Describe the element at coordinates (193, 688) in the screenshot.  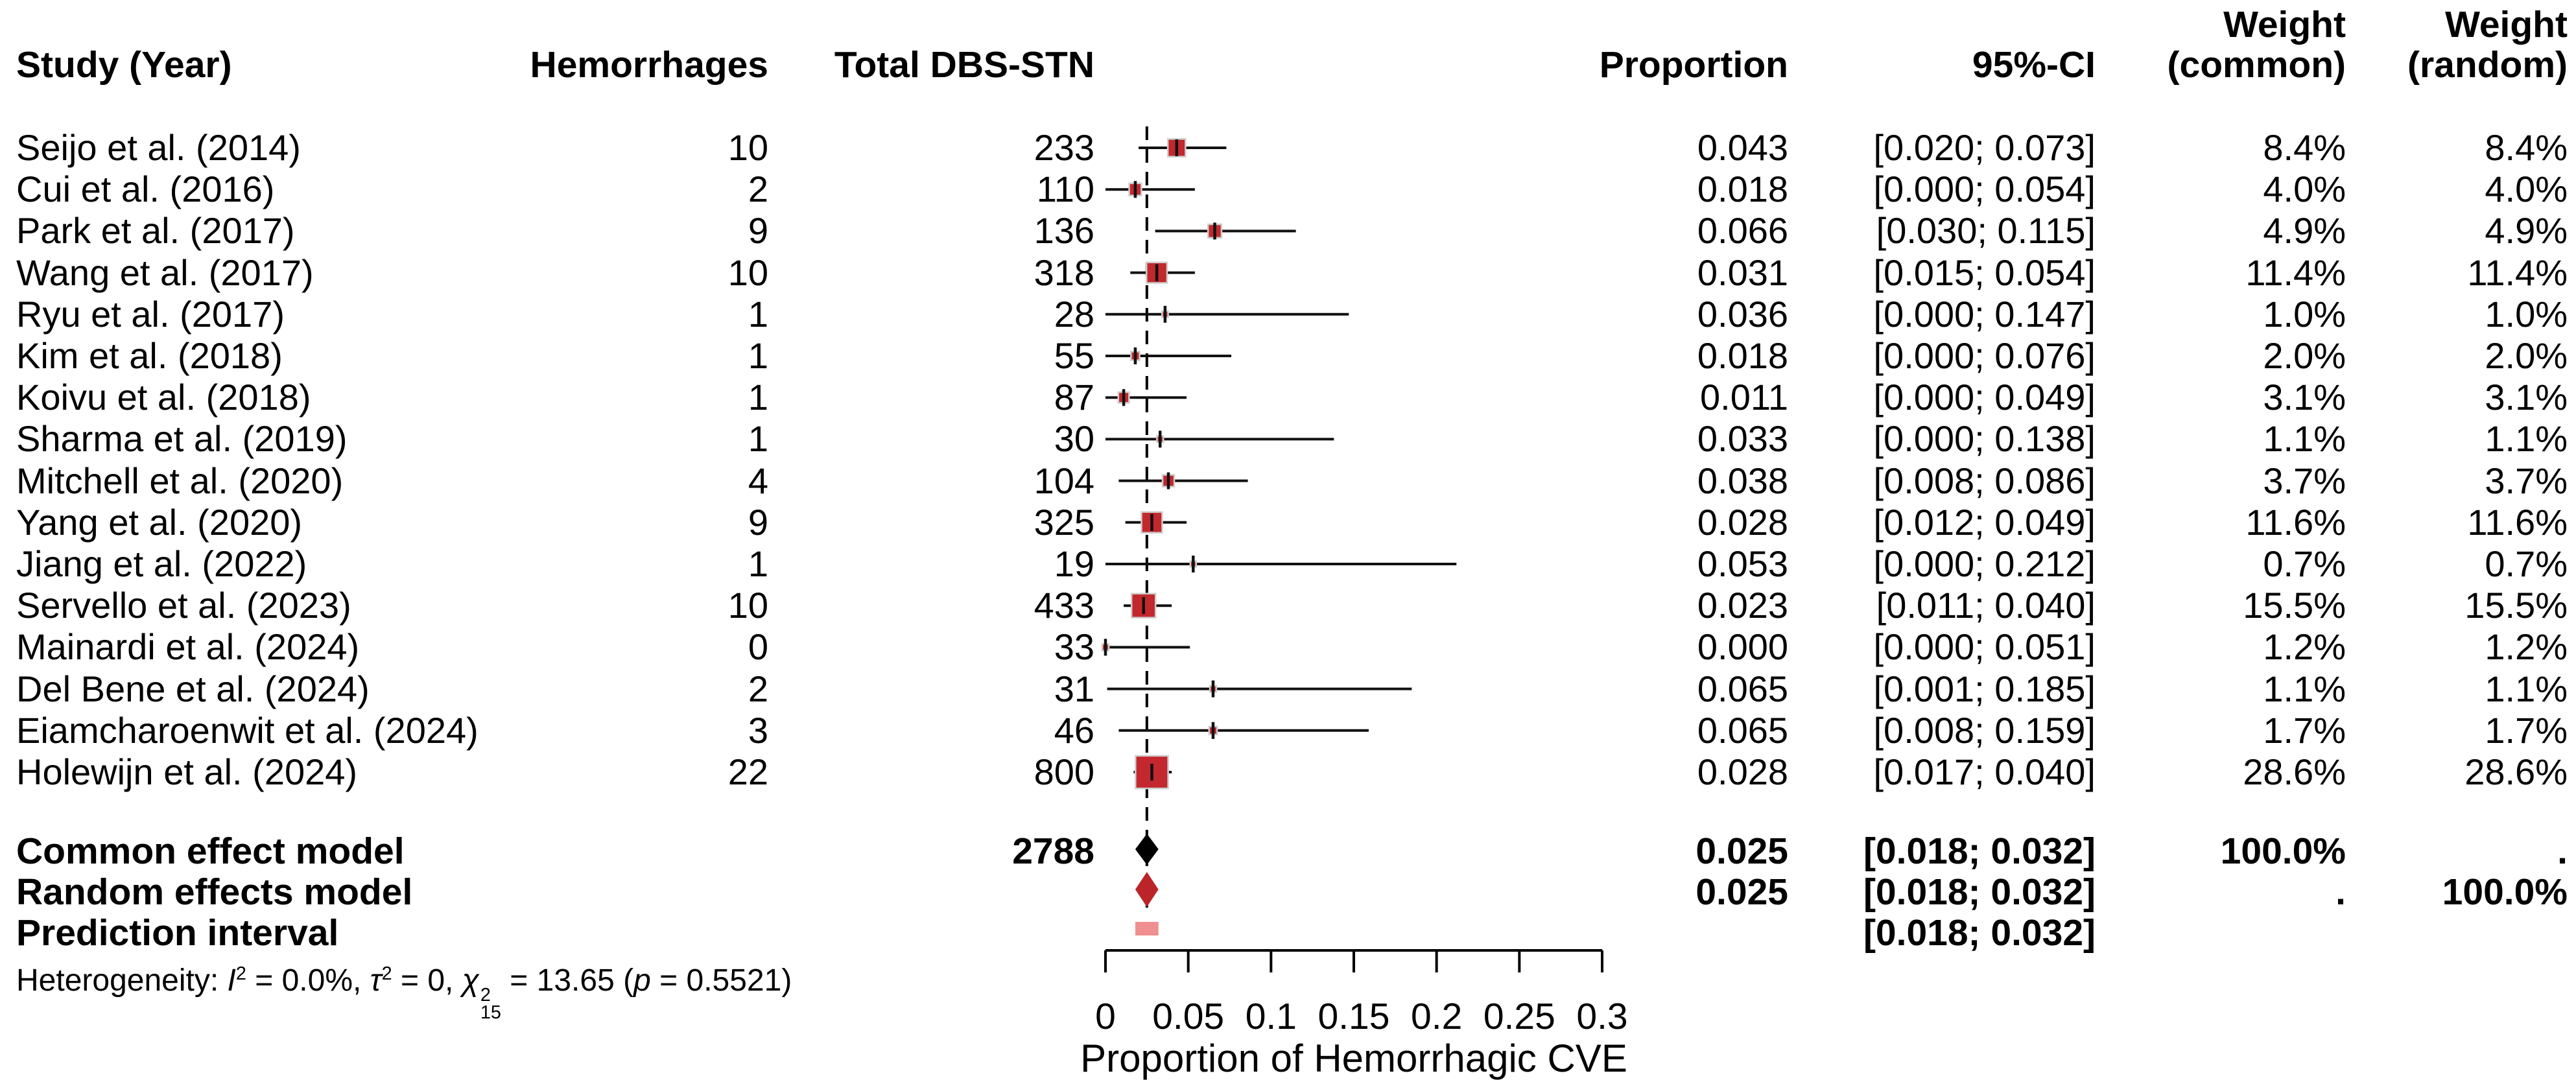
I see `study-name: Del Bene et al. (2024)` at that location.